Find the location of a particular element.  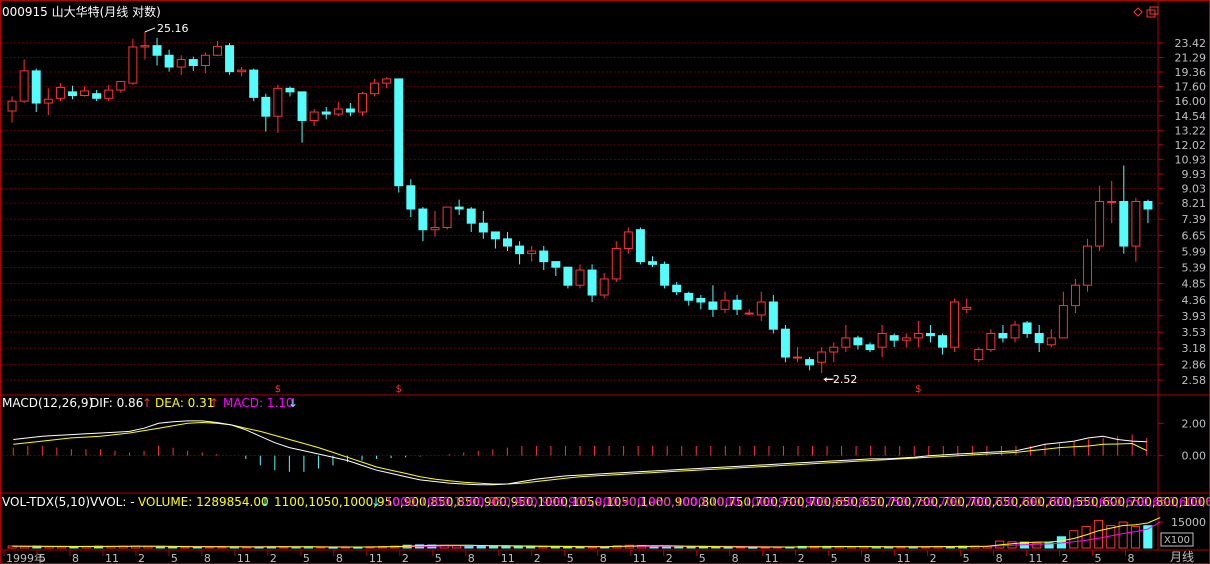

dea-line is located at coordinates (580, 453).